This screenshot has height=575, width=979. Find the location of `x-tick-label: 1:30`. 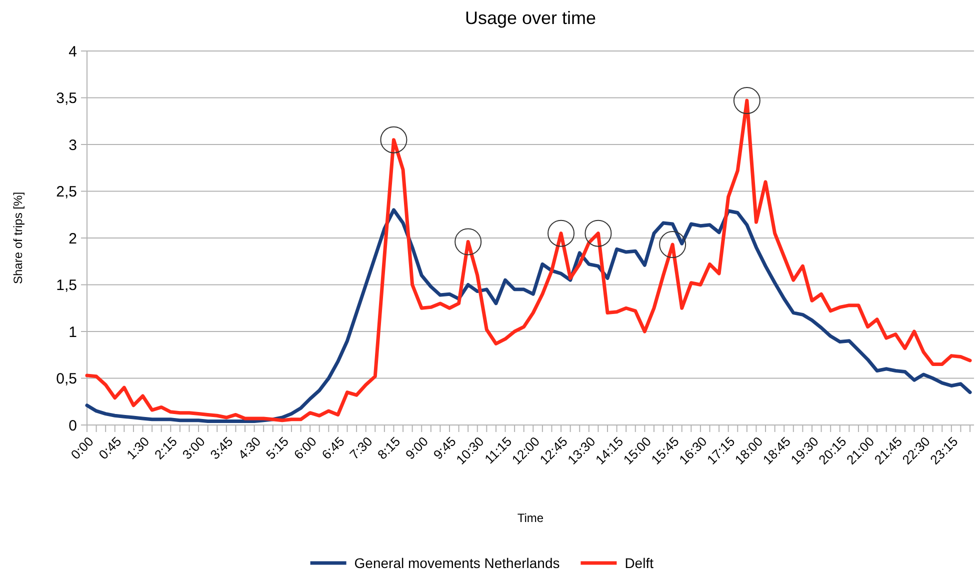

x-tick-label: 1:30 is located at coordinates (138, 448).